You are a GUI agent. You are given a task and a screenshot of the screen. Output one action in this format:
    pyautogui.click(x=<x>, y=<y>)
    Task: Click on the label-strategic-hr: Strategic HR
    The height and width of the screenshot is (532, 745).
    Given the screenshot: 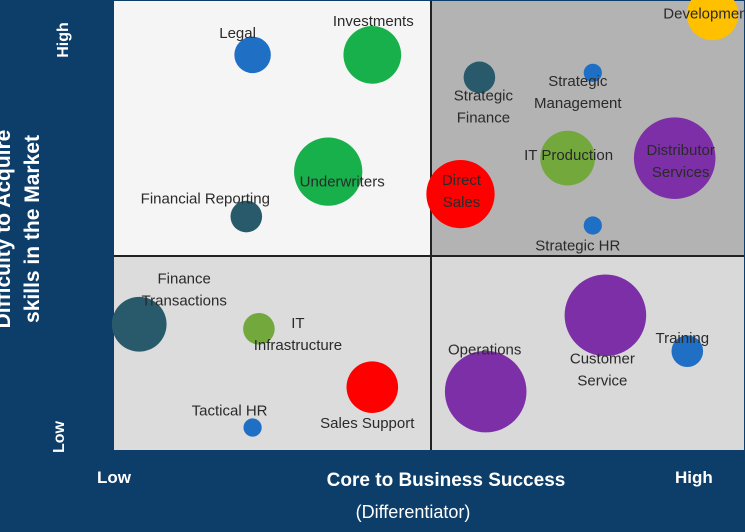 What is the action you would take?
    pyautogui.click(x=577, y=246)
    